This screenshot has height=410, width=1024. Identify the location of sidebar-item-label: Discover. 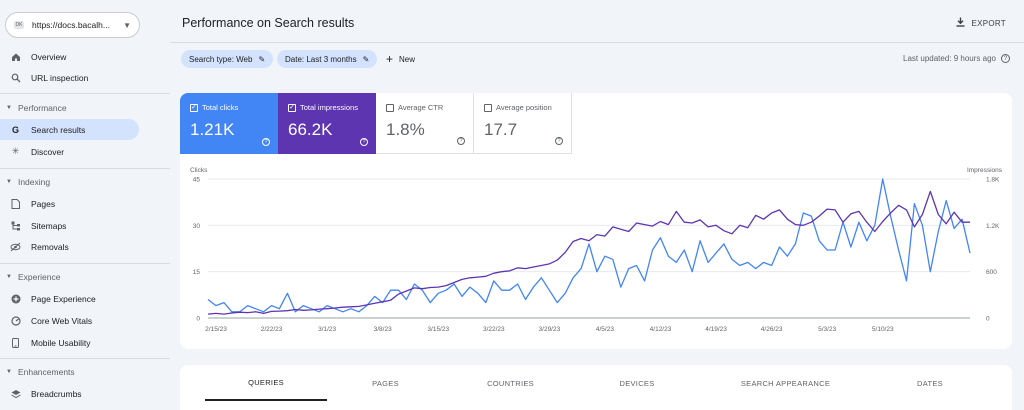
(48, 151).